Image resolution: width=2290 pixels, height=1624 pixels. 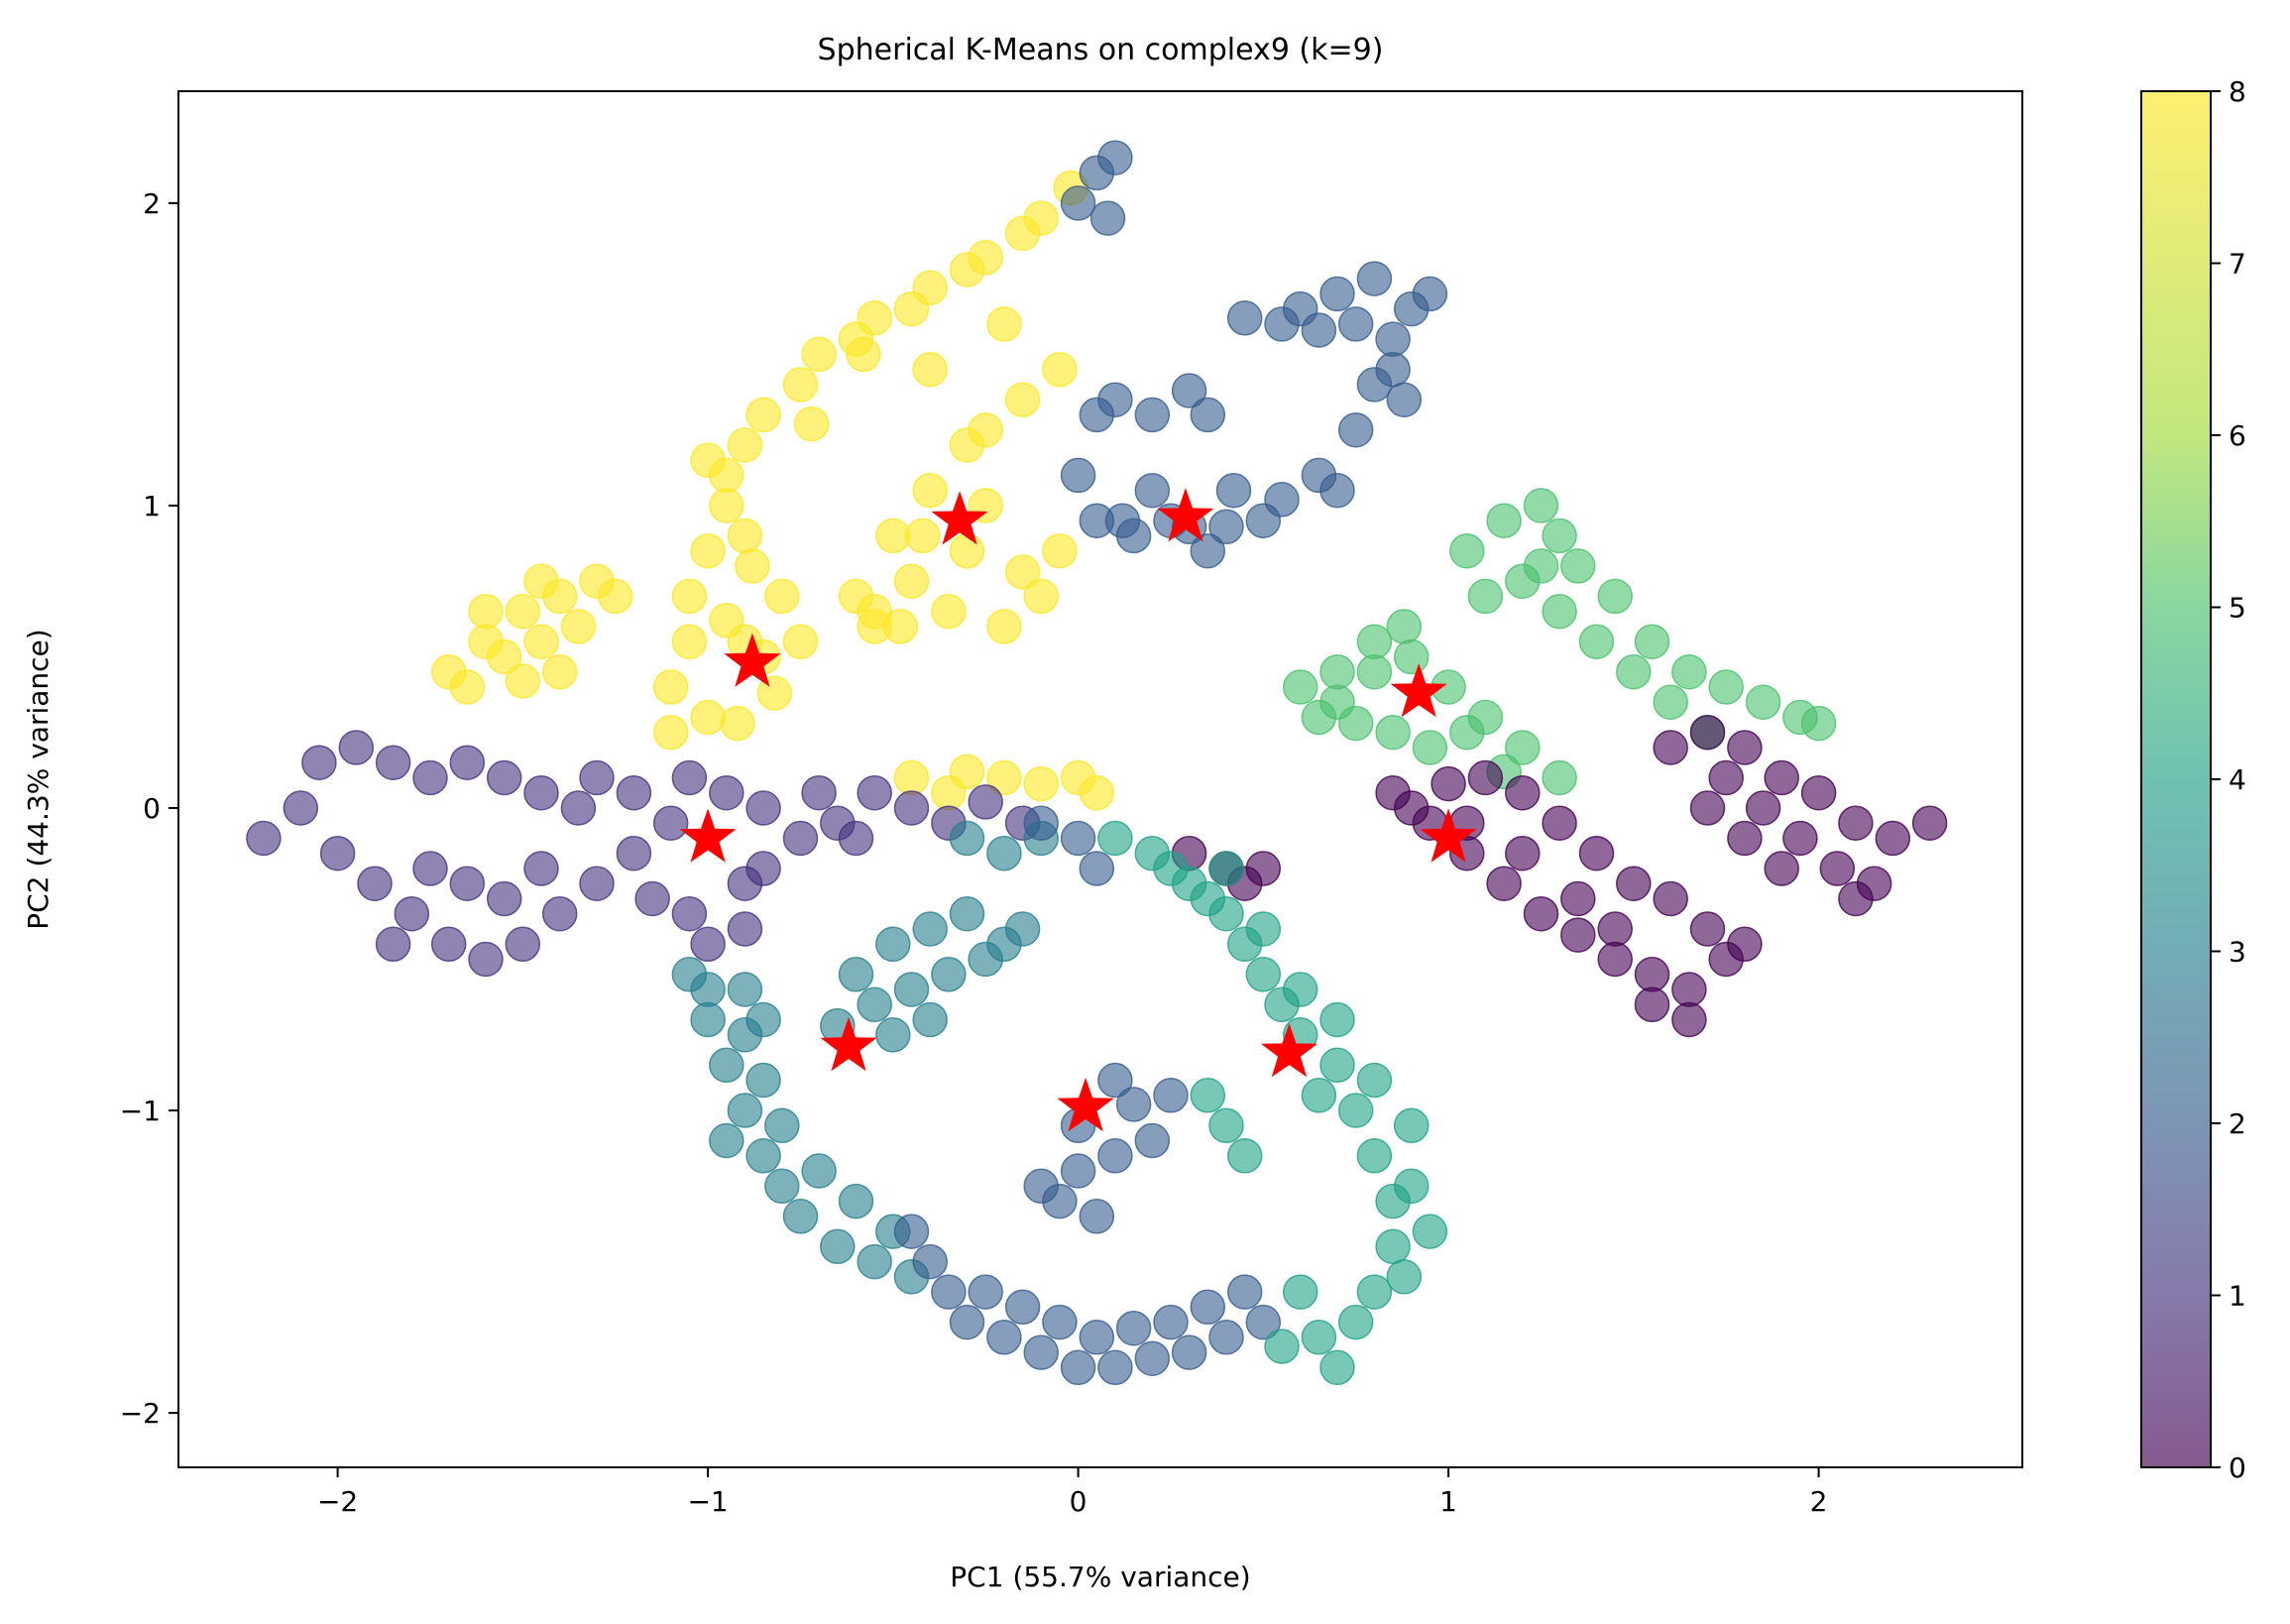 What do you see at coordinates (2237, 264) in the screenshot?
I see `colorbar-tick-label: 7` at bounding box center [2237, 264].